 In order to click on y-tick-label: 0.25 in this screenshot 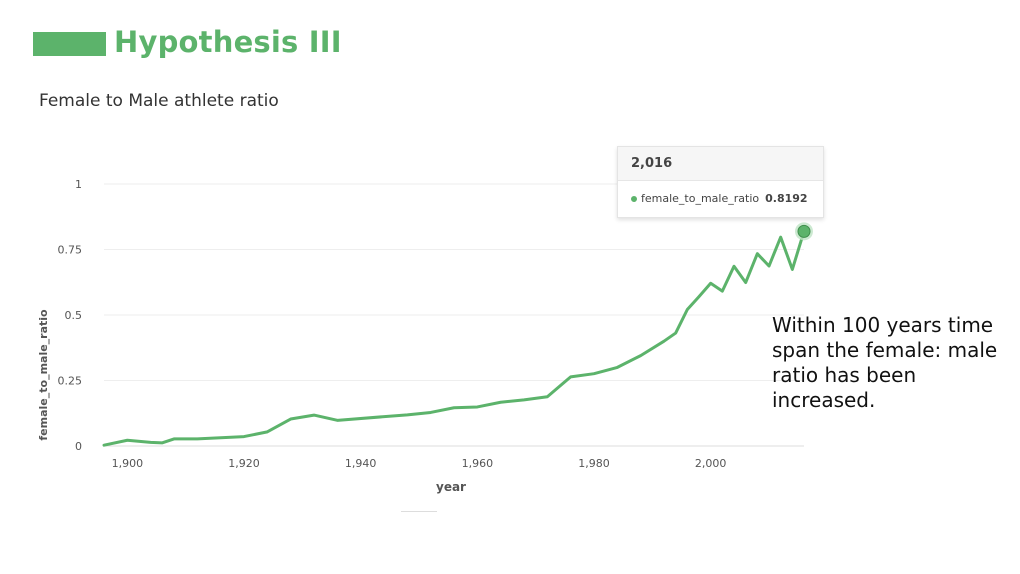, I will do `click(70, 381)`.